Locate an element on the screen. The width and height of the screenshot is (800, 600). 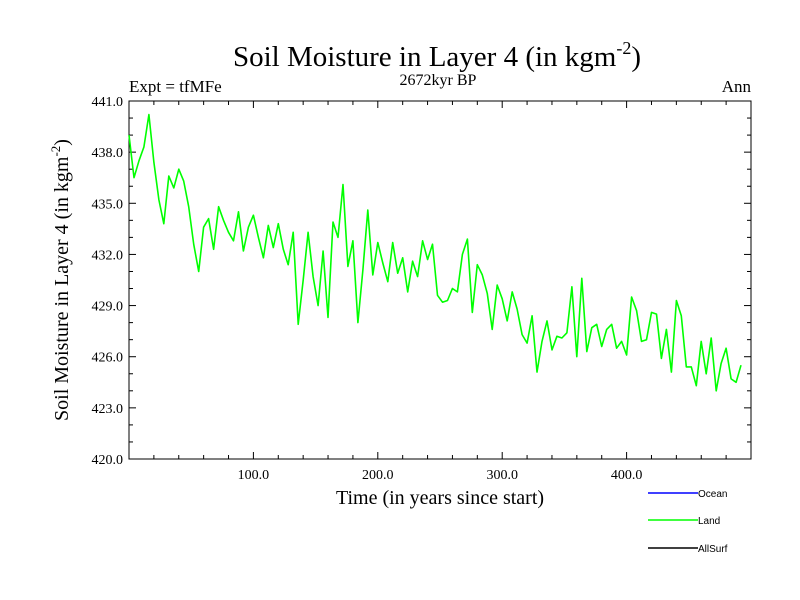
chart-title-superscript: -2 is located at coordinates (623, 48).